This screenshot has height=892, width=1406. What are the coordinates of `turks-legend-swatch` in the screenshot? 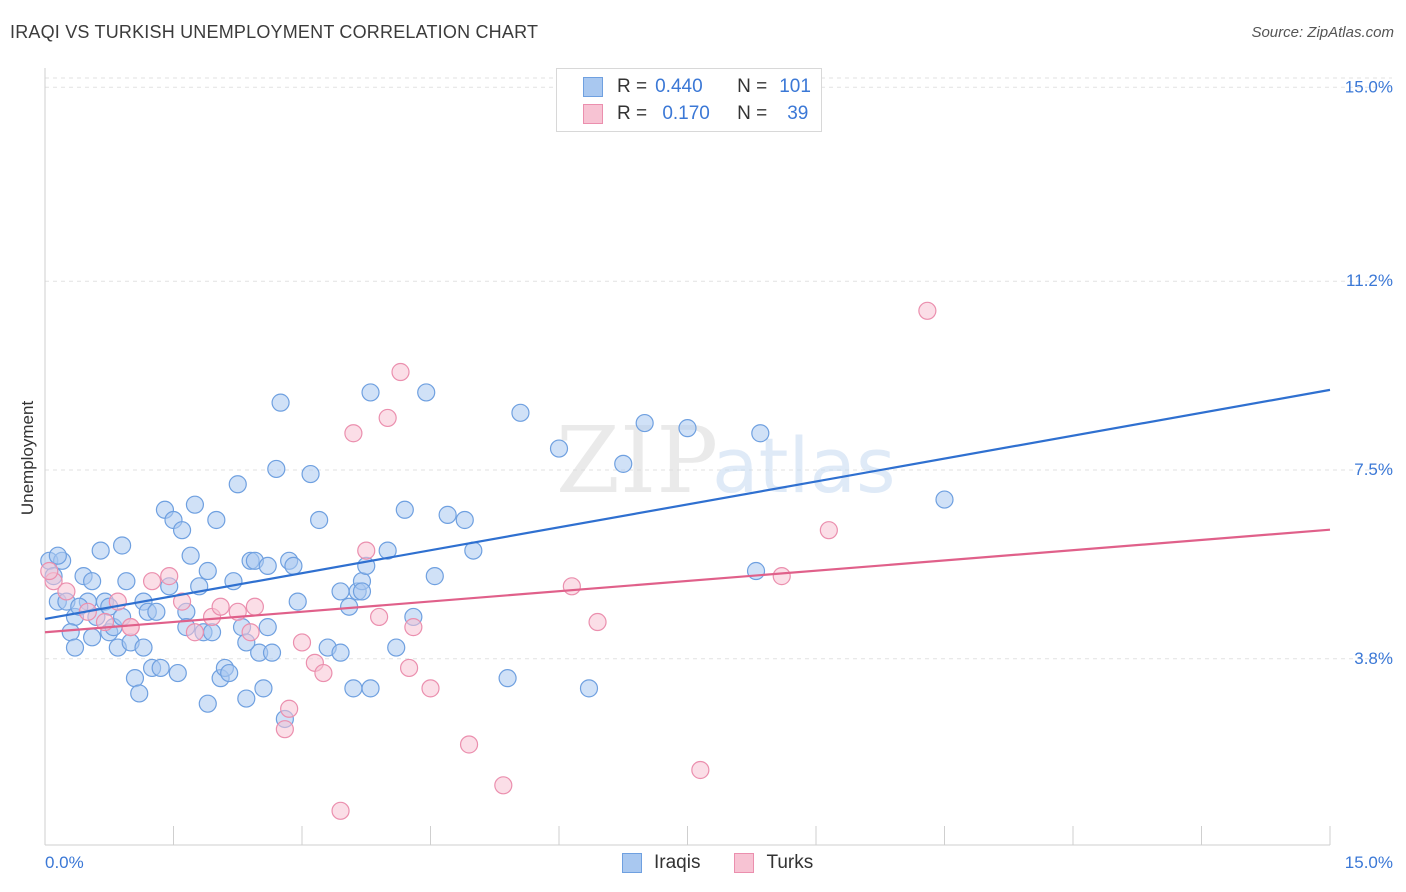 It's located at (744, 863).